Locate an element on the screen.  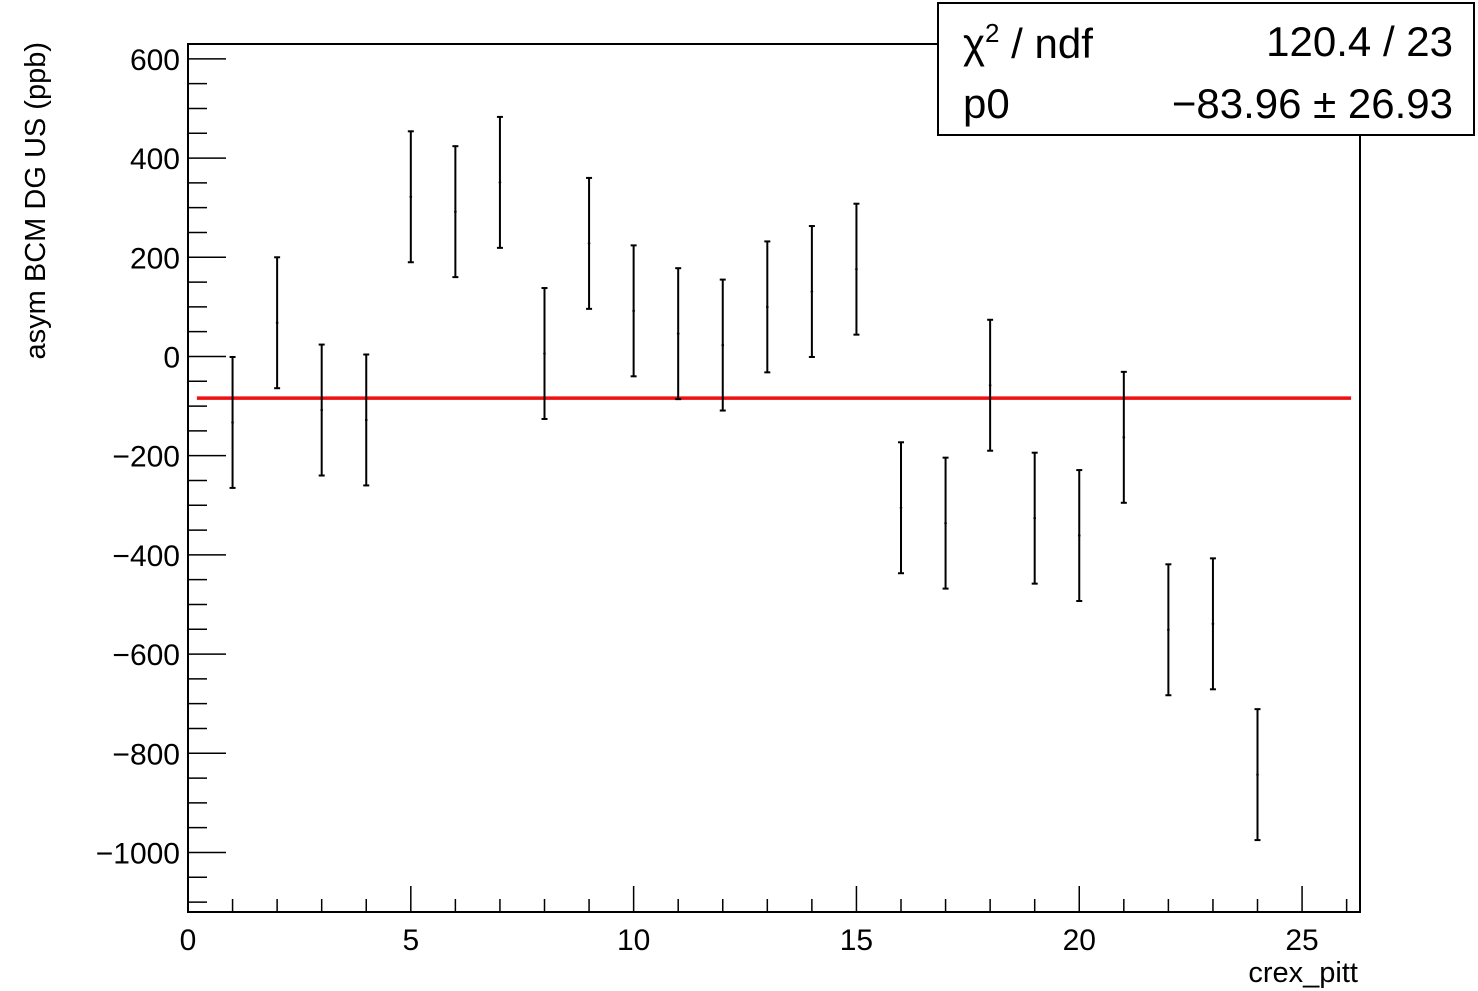
x-axis-label: crex_pitt is located at coordinates (1303, 973).